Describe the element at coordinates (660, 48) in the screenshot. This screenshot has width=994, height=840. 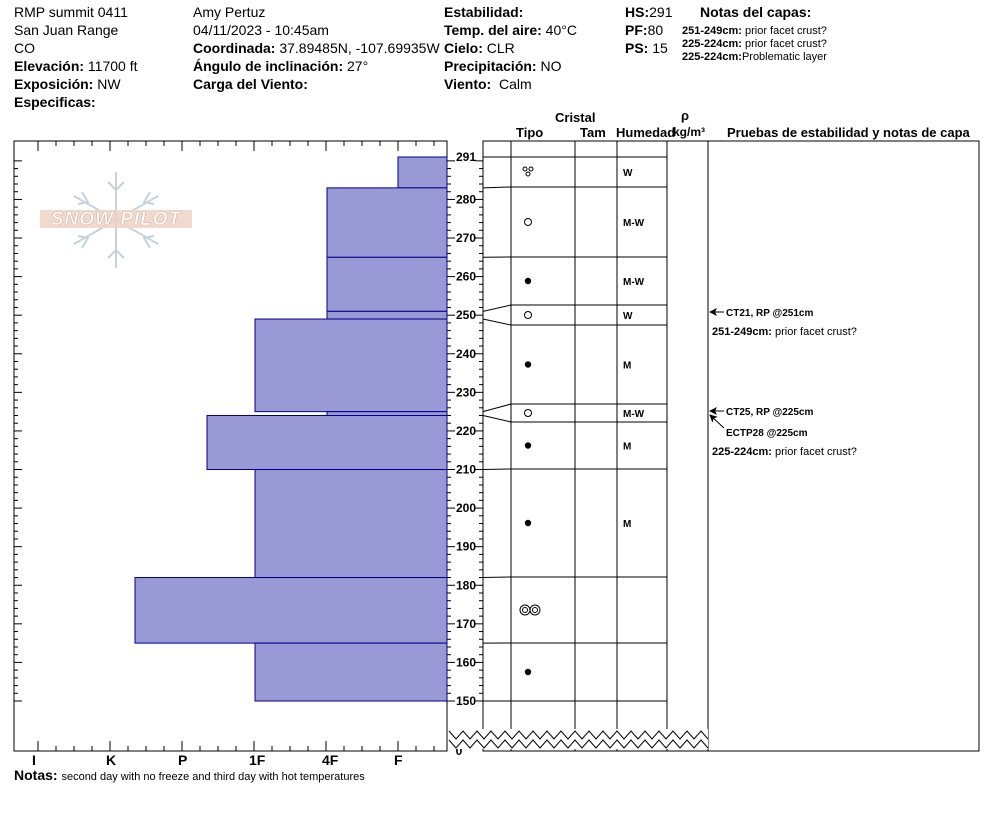
I see `ps-value: 15` at that location.